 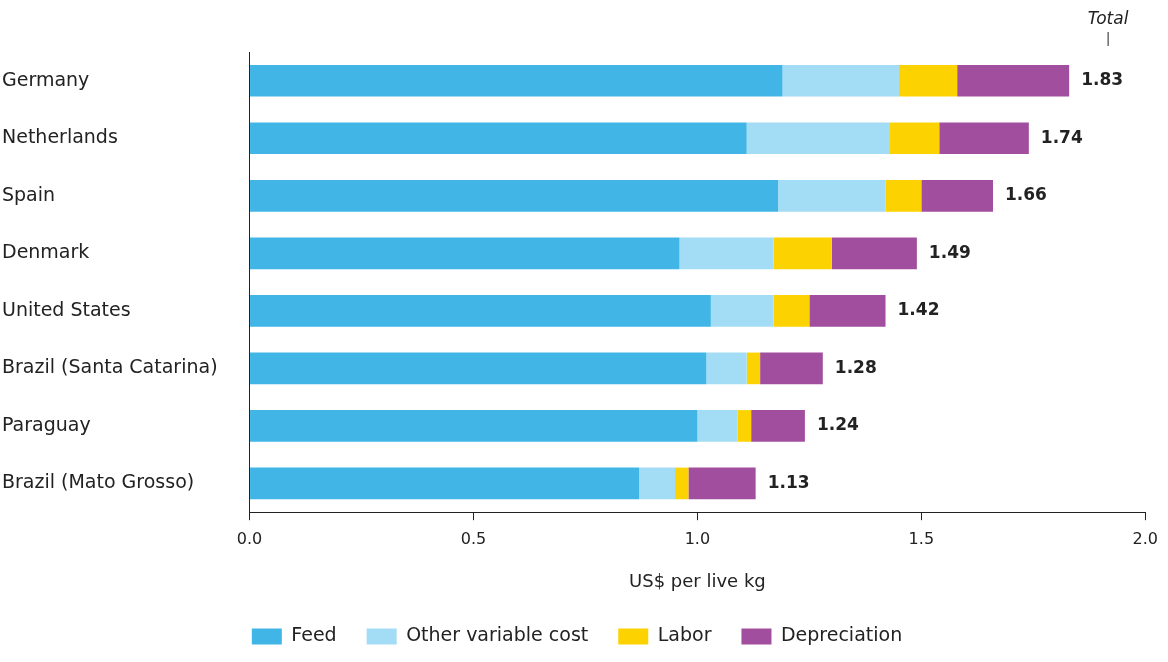 What do you see at coordinates (46, 423) in the screenshot?
I see `y-tick-label: Paraguay` at bounding box center [46, 423].